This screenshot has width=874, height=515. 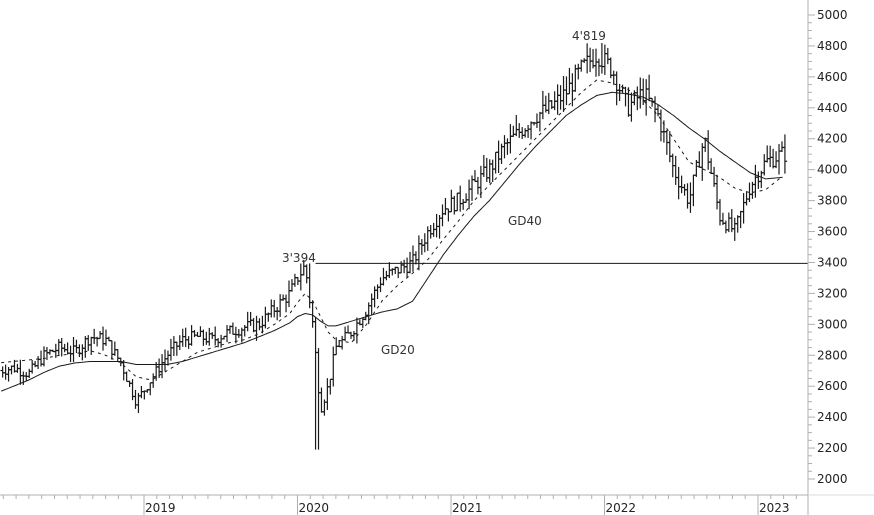 What do you see at coordinates (832, 139) in the screenshot?
I see `y-tick-label: 4200` at bounding box center [832, 139].